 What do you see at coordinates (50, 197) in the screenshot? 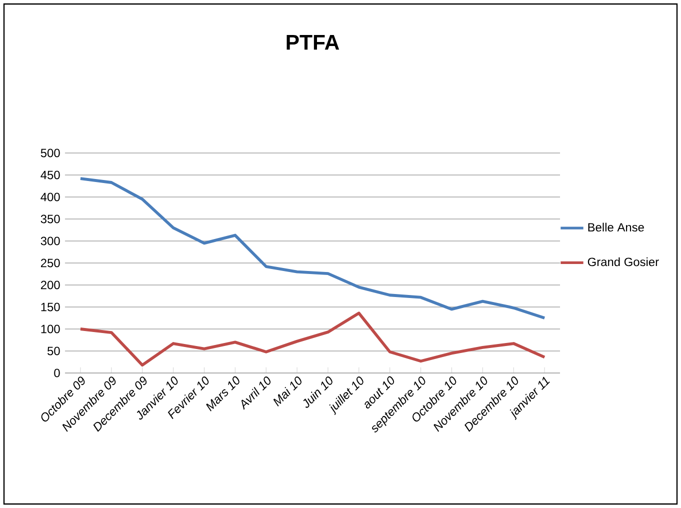
I see `y-tick-label: 400` at bounding box center [50, 197].